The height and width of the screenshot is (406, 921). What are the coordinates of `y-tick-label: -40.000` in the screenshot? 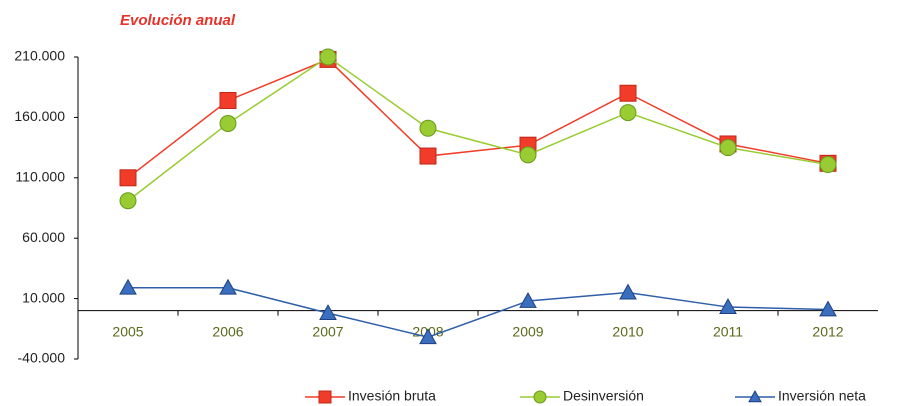 It's located at (42, 358).